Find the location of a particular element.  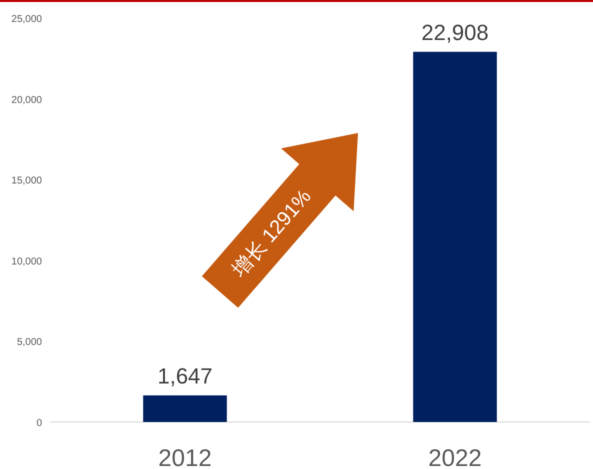

data-label: 22,908 is located at coordinates (455, 32).